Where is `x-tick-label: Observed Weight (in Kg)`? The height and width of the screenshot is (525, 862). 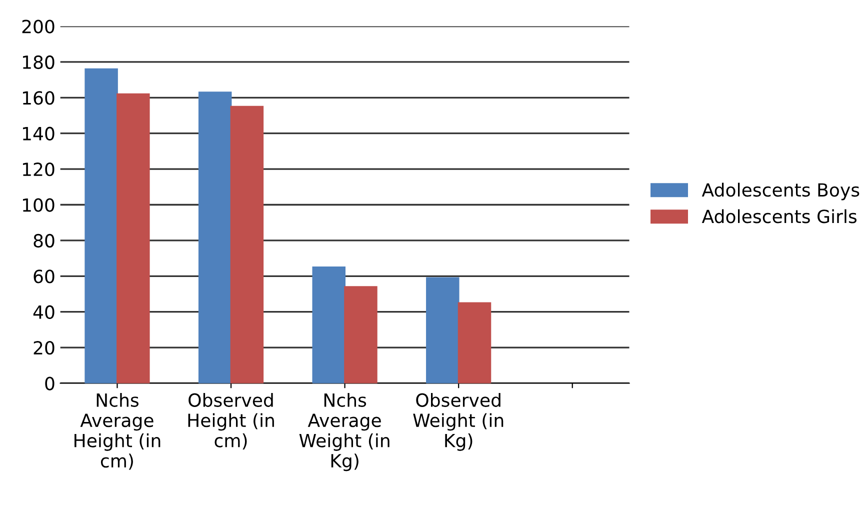 x-tick-label: Observed Weight (in Kg) is located at coordinates (458, 421).